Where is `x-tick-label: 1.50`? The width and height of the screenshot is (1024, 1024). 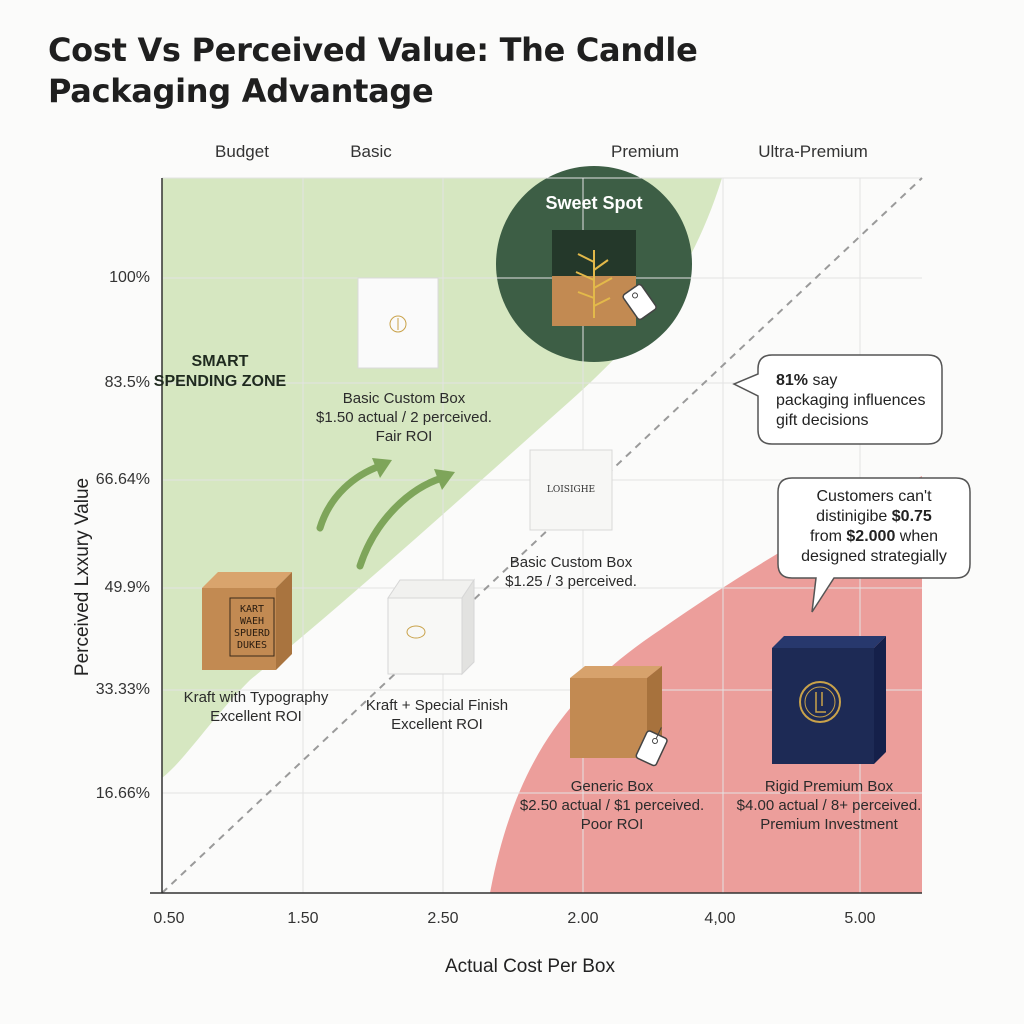
x-tick-label: 1.50 is located at coordinates (303, 918).